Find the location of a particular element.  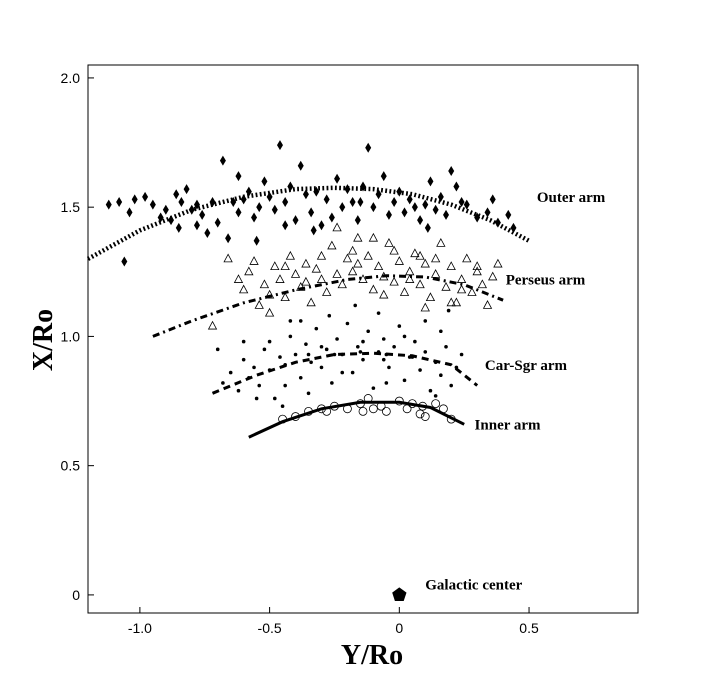

perseus-arm-curve is located at coordinates (328, 306).